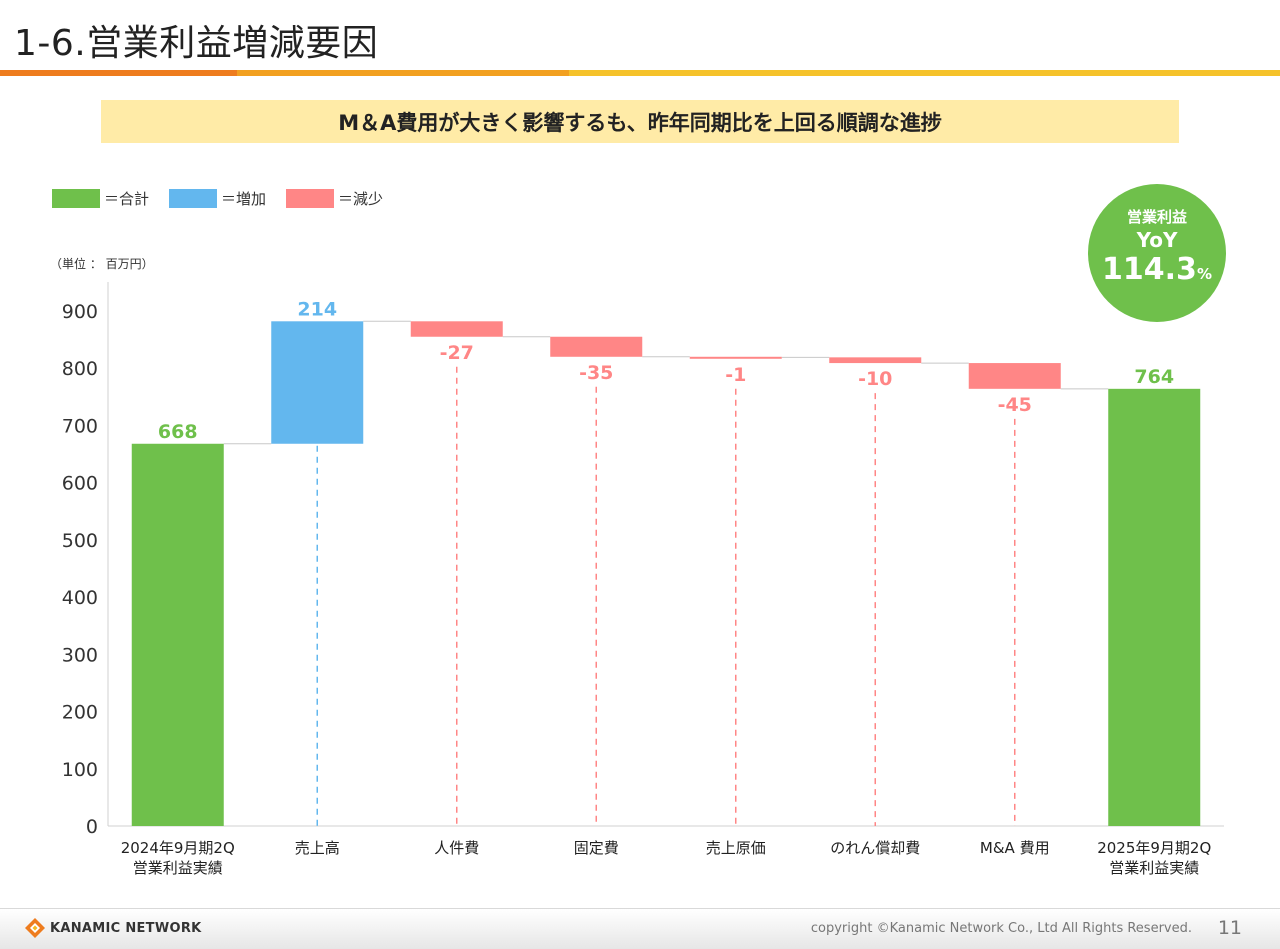 The height and width of the screenshot is (949, 1280). Describe the element at coordinates (80, 713) in the screenshot. I see `y-tick-label: 200` at that location.